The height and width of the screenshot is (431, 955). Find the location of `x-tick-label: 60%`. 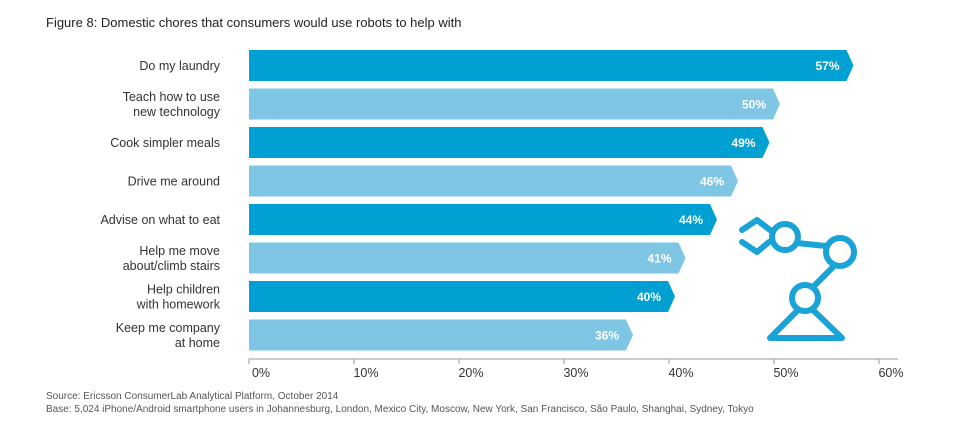

x-tick-label: 60% is located at coordinates (890, 373).